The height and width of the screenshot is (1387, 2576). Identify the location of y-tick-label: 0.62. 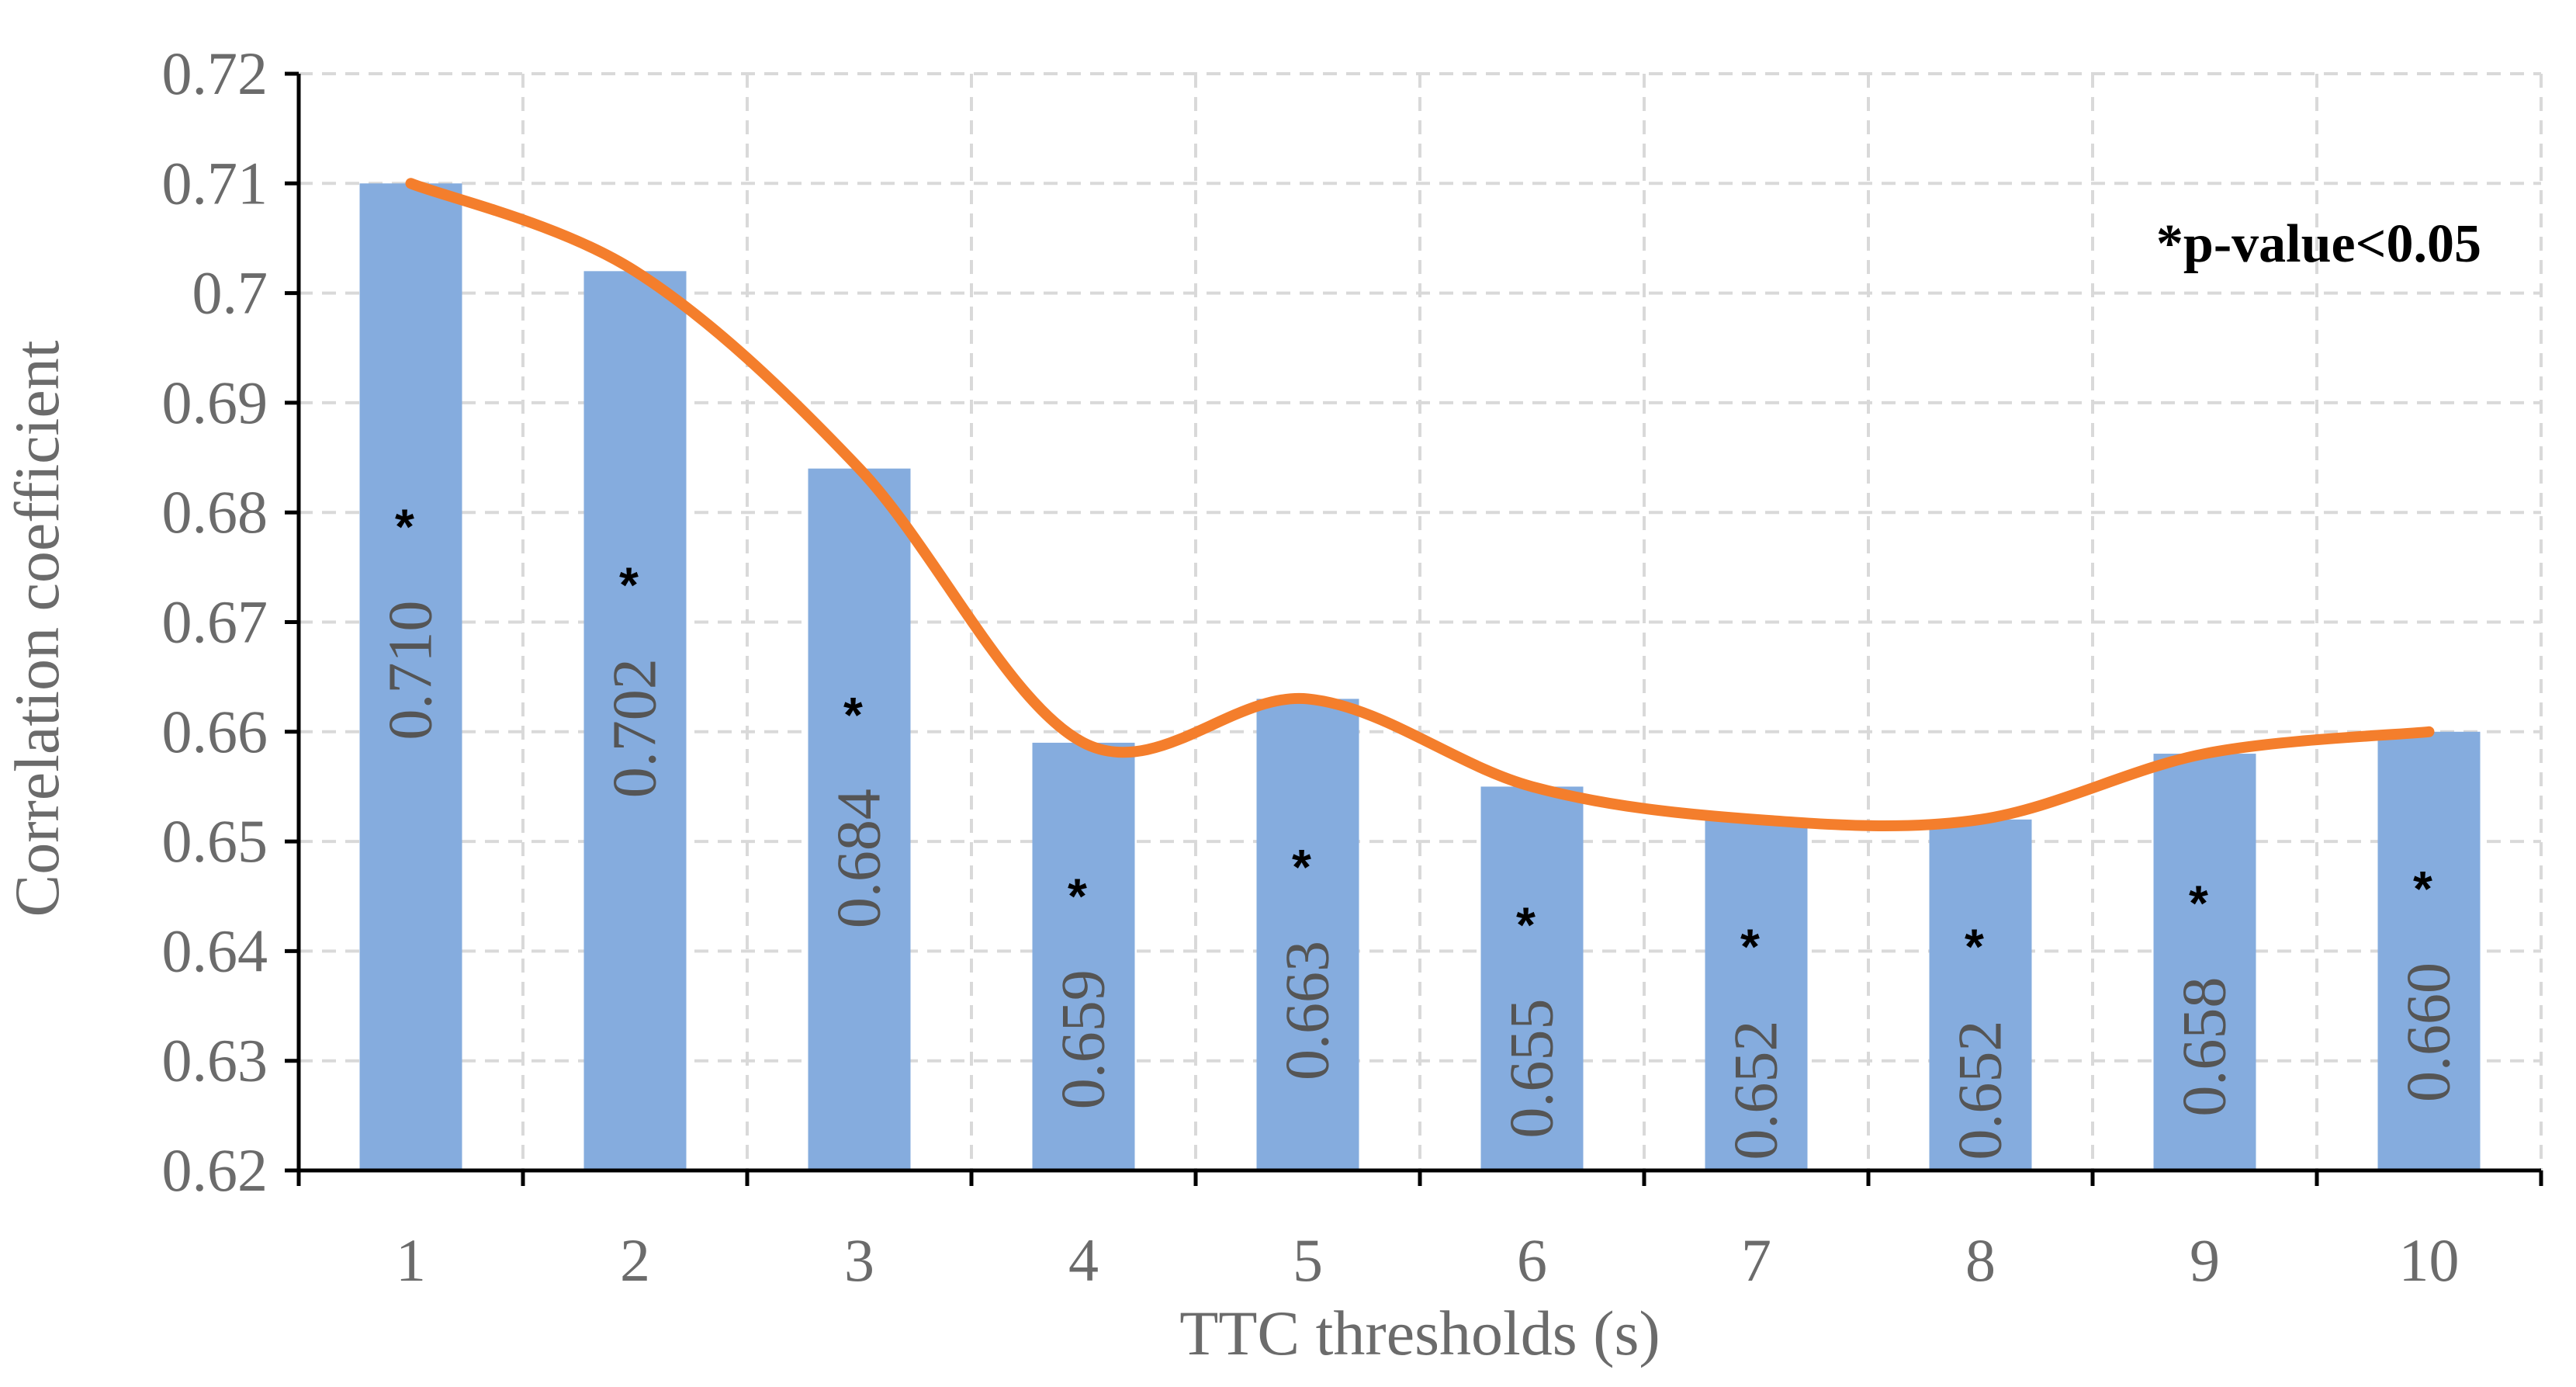
(215, 1170).